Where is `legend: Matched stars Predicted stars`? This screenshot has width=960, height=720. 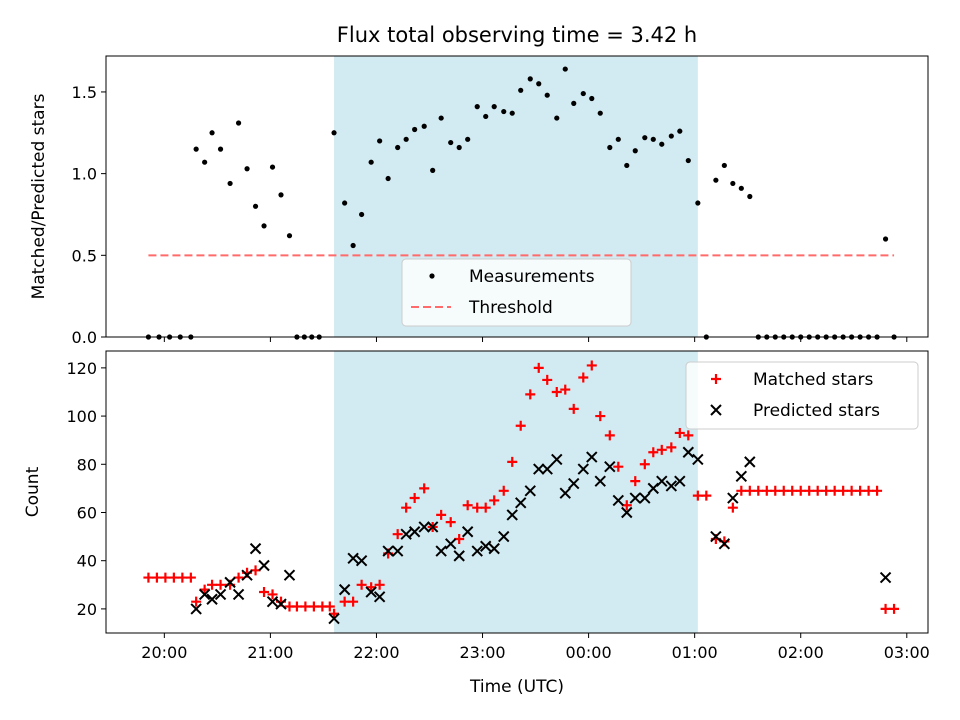
legend: Matched stars Predicted stars is located at coordinates (802, 395).